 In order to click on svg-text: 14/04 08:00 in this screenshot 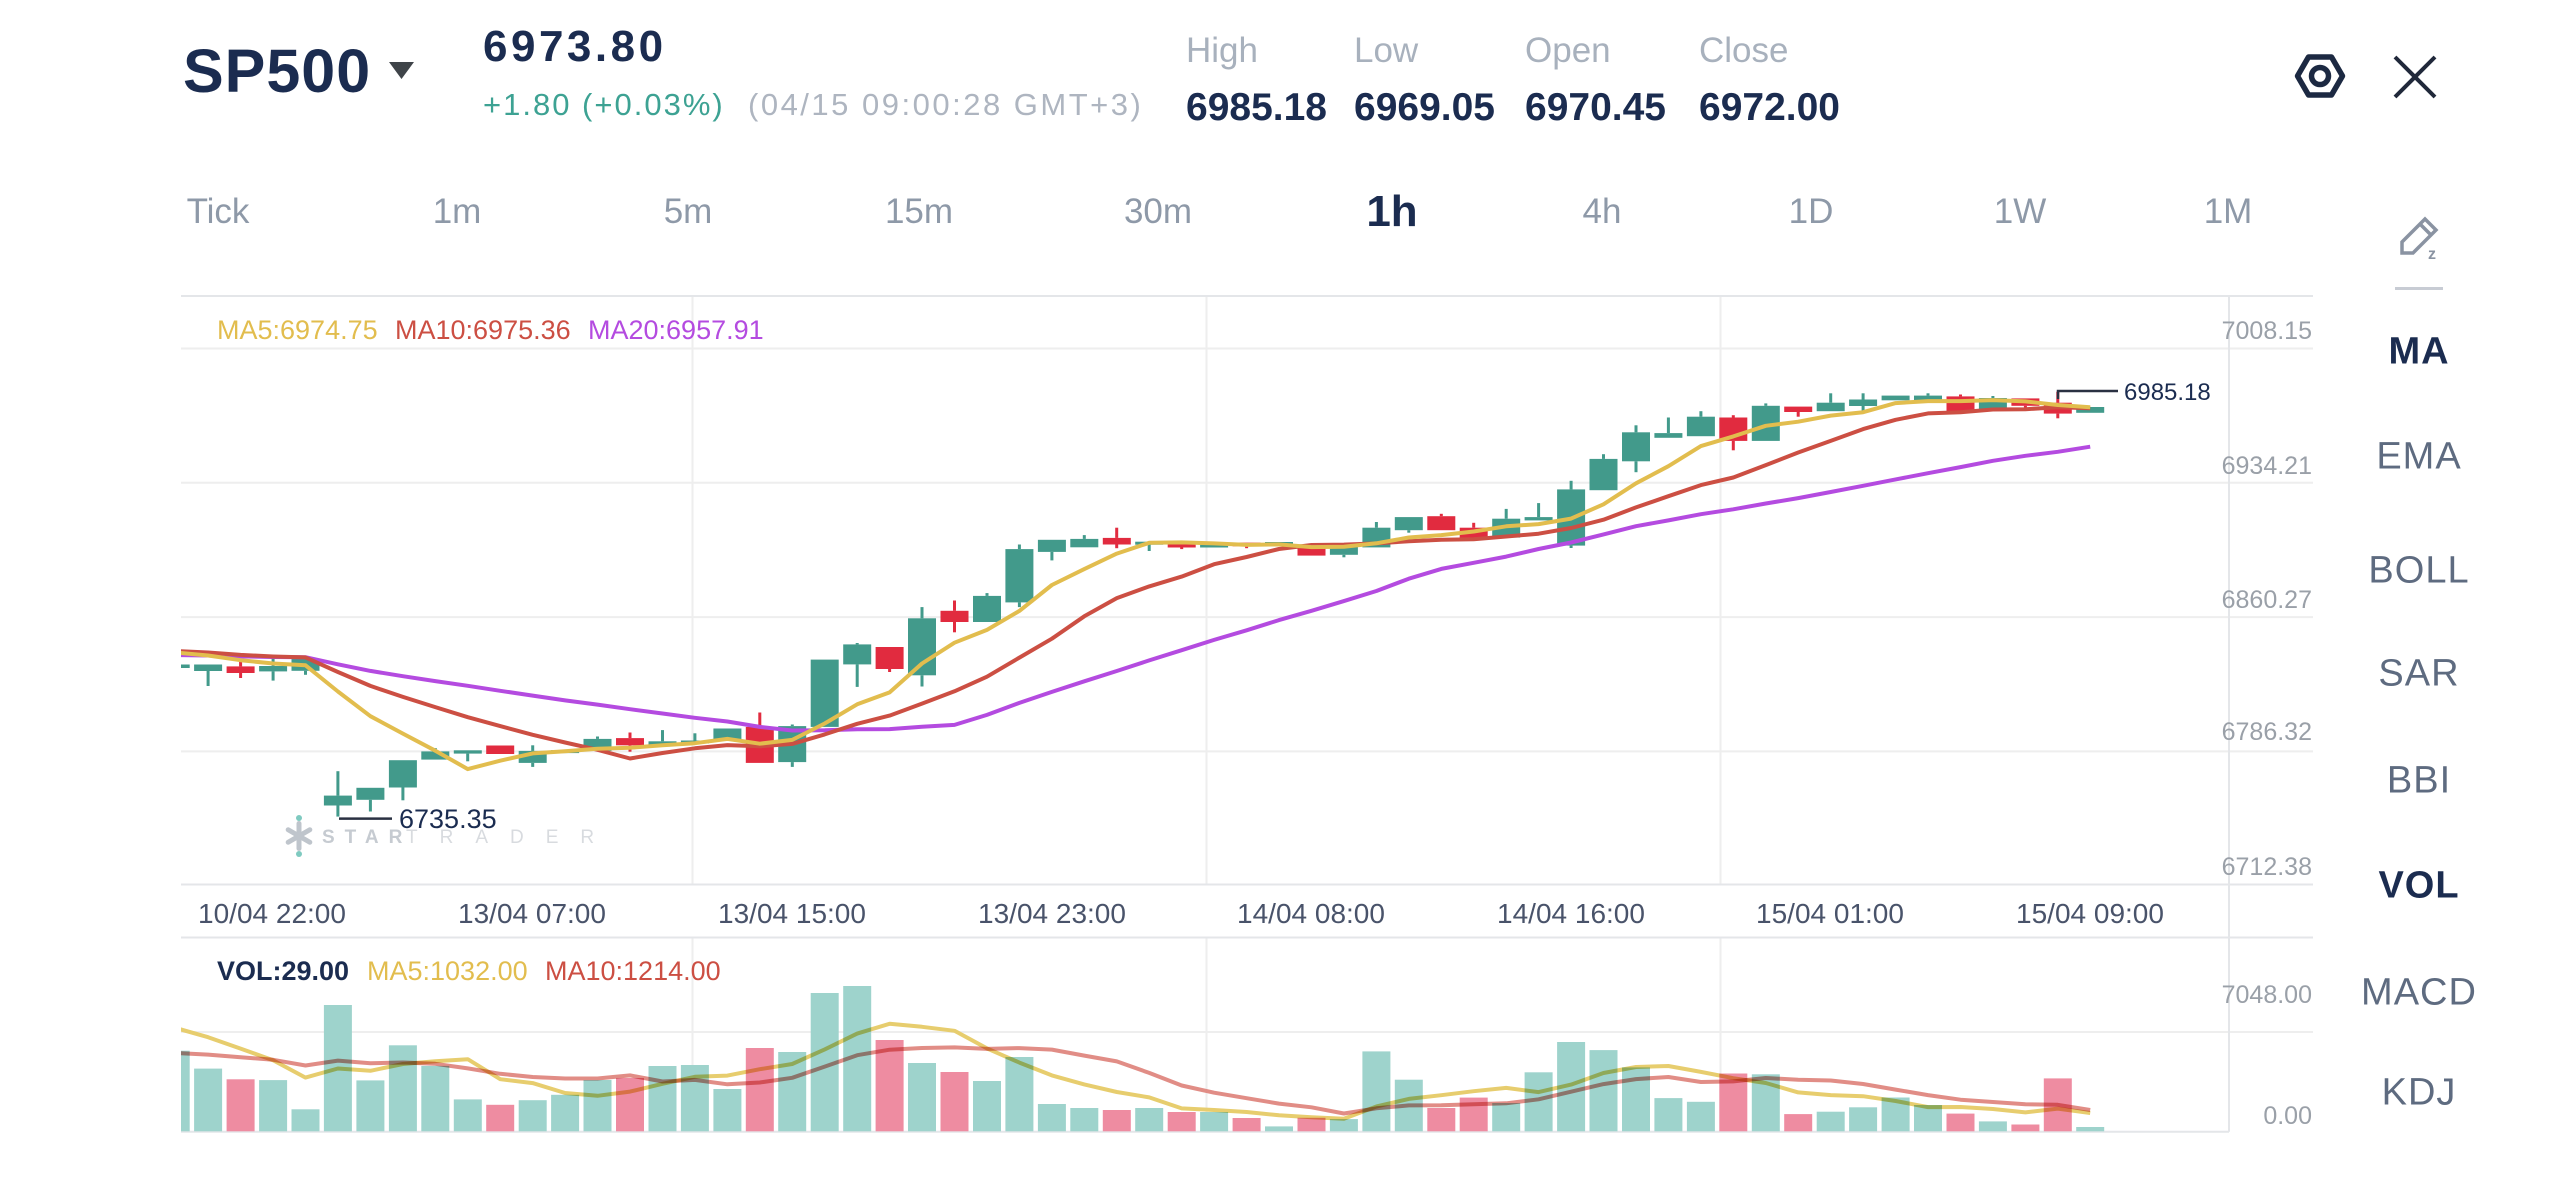, I will do `click(1311, 913)`.